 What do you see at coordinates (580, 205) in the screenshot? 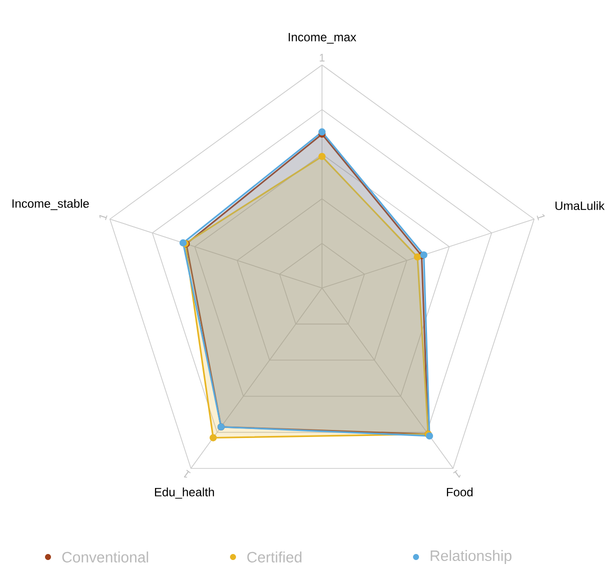
I see `spoke-label: UmaLulik` at bounding box center [580, 205].